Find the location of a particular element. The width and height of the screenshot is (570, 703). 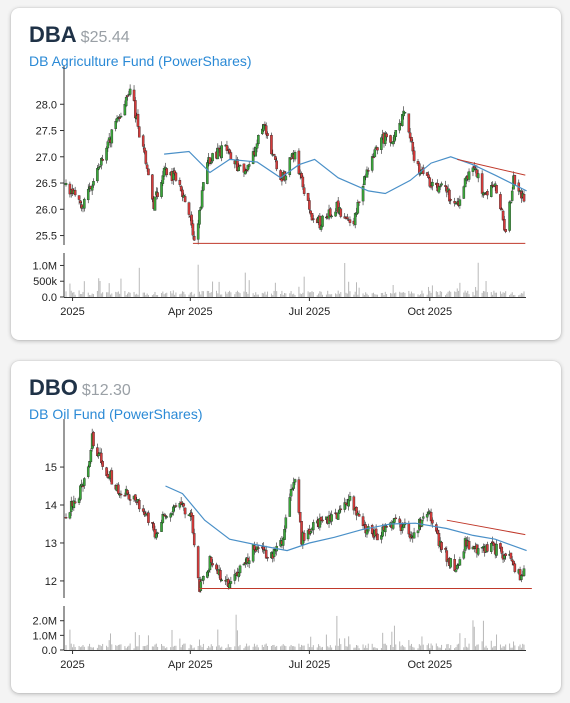

price-tick-label: 14 is located at coordinates (51, 506).